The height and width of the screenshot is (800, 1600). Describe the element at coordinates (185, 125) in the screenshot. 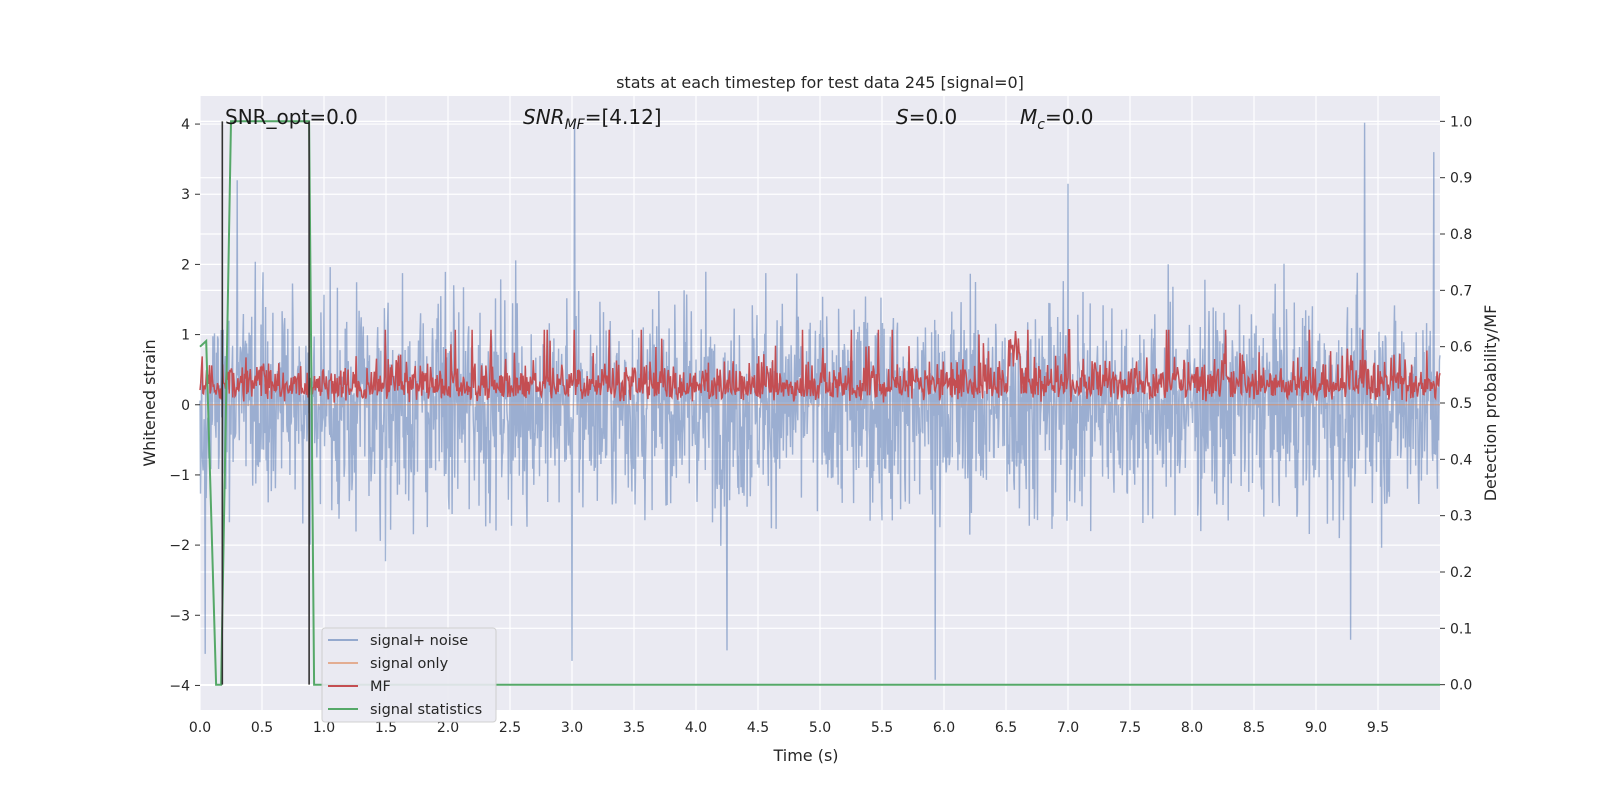

I see `y-left-tick-label: 4` at that location.